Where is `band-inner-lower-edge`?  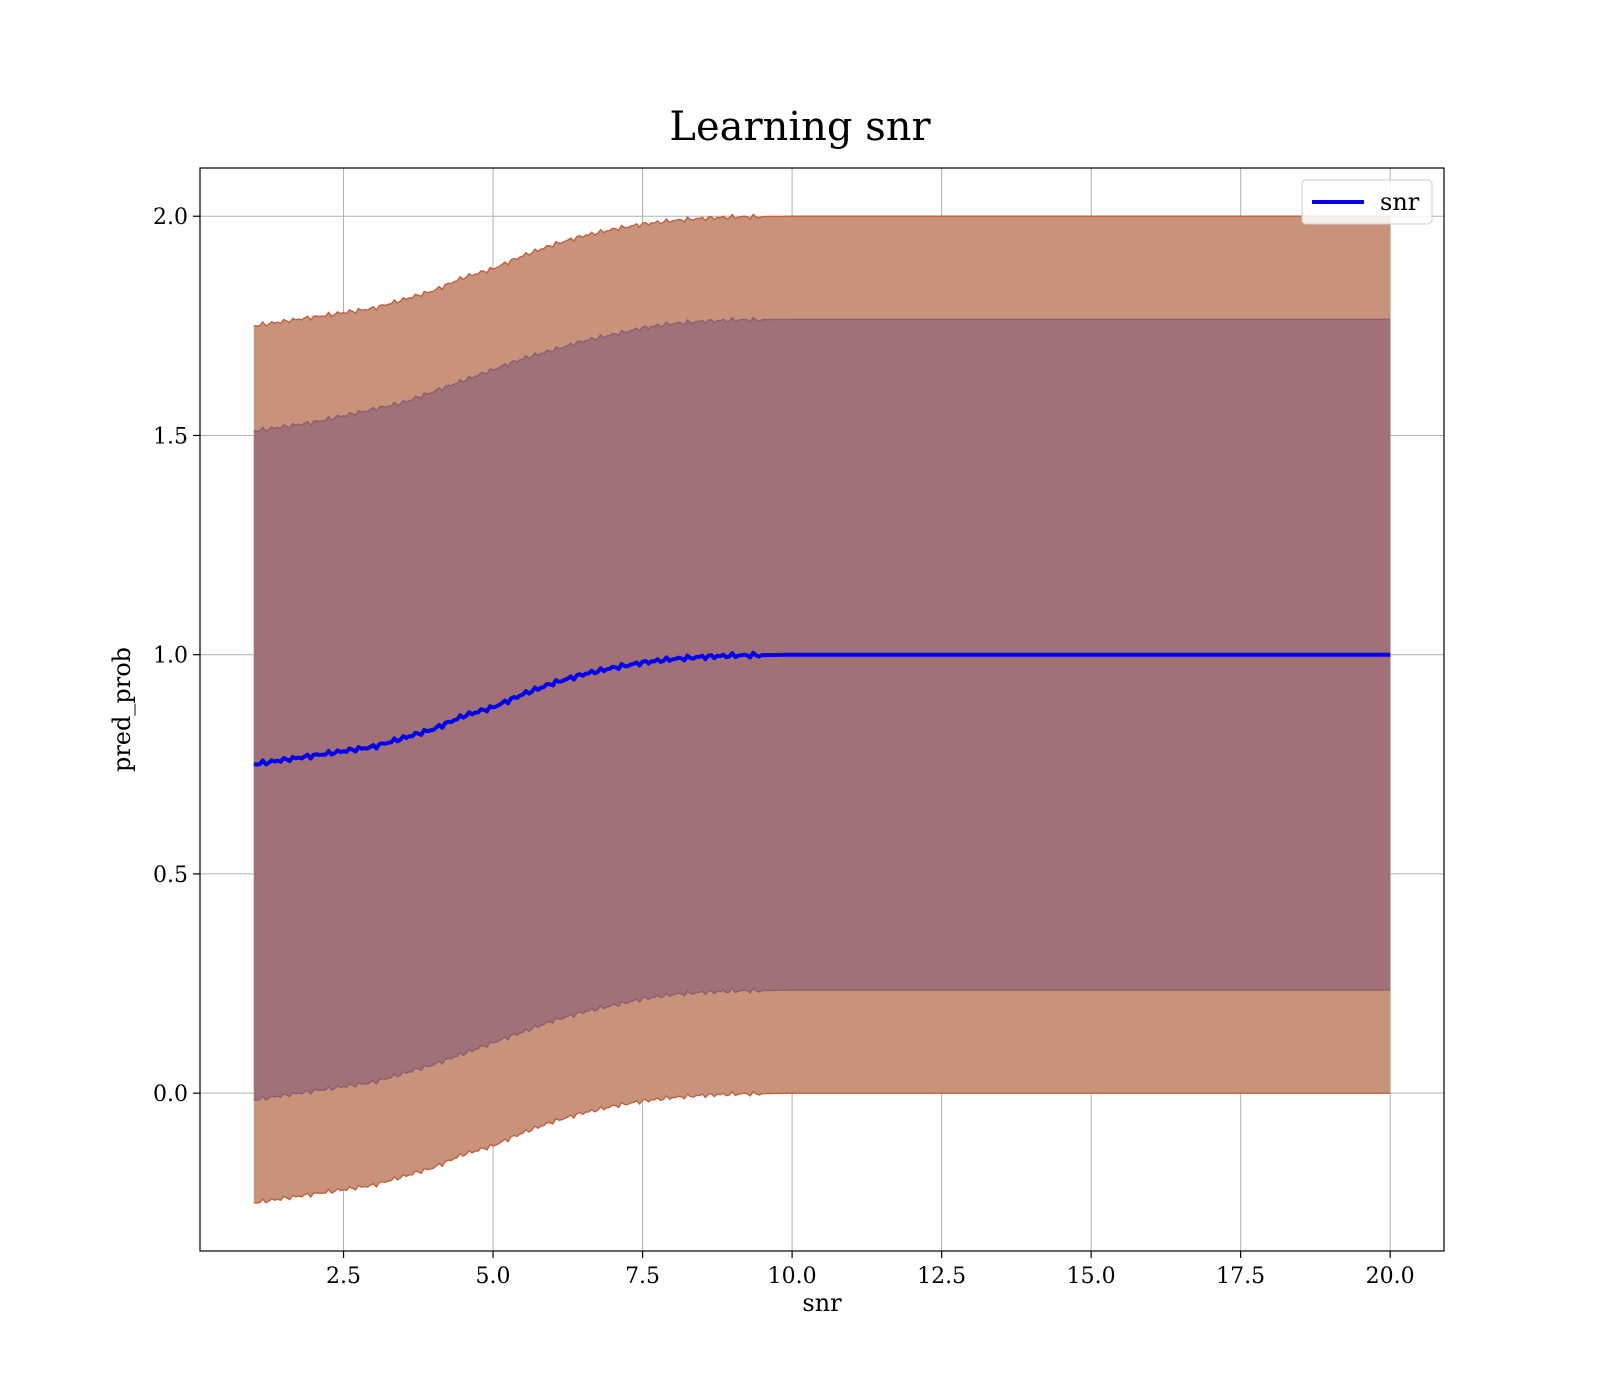
band-inner-lower-edge is located at coordinates (822, 1044).